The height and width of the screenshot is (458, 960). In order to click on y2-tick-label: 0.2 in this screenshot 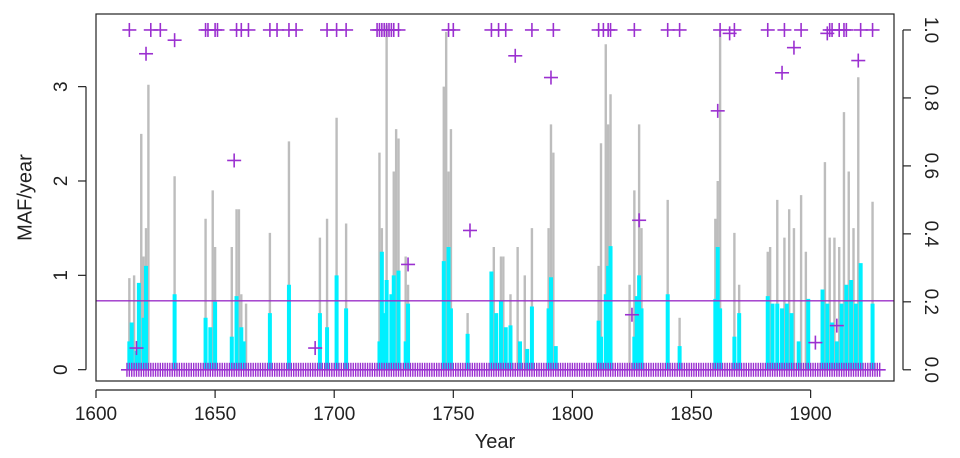, I will do `click(930, 302)`.